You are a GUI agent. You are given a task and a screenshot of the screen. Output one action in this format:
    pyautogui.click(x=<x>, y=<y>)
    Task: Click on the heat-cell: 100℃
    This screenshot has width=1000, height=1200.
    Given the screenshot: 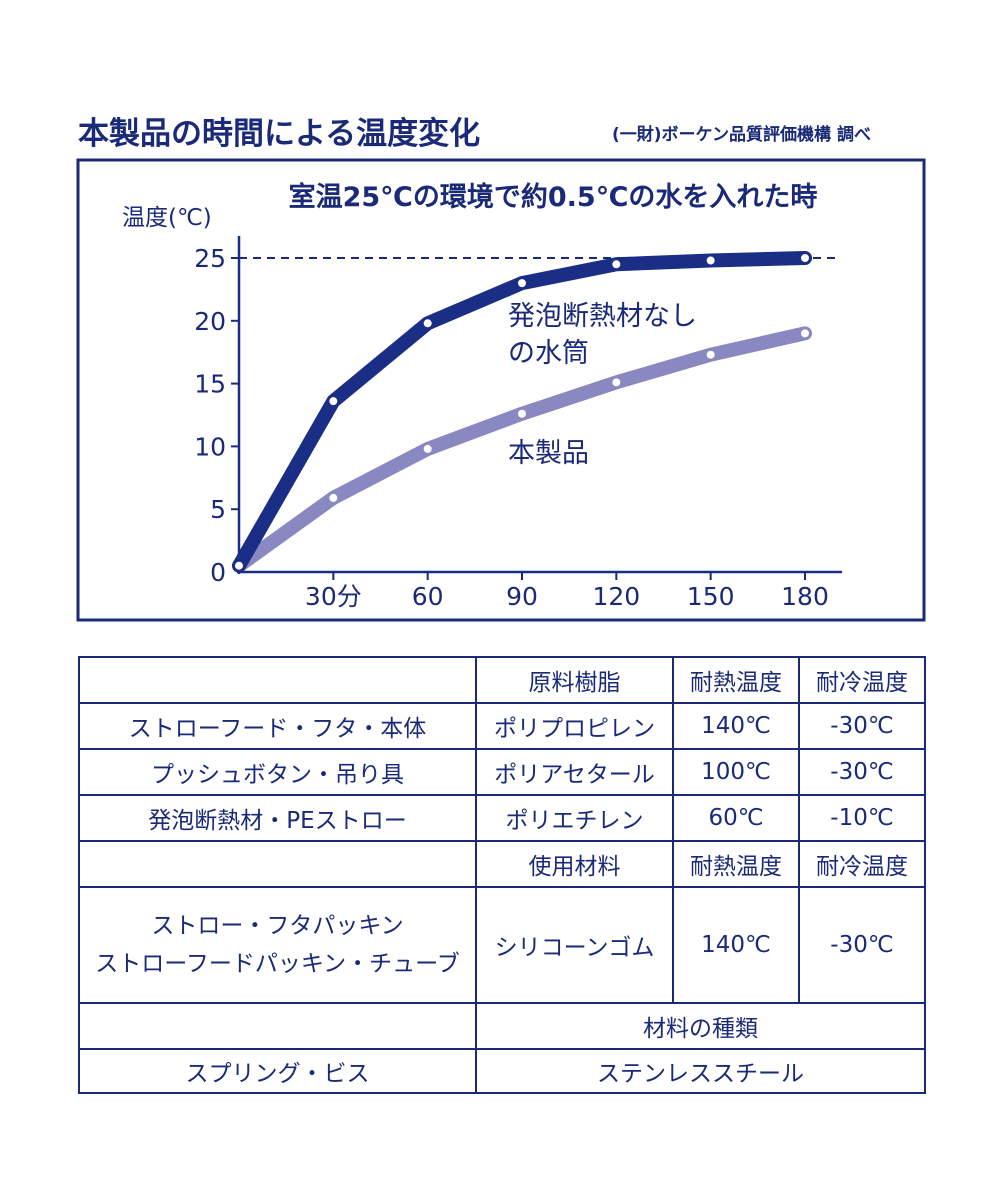 What is the action you would take?
    pyautogui.click(x=736, y=772)
    